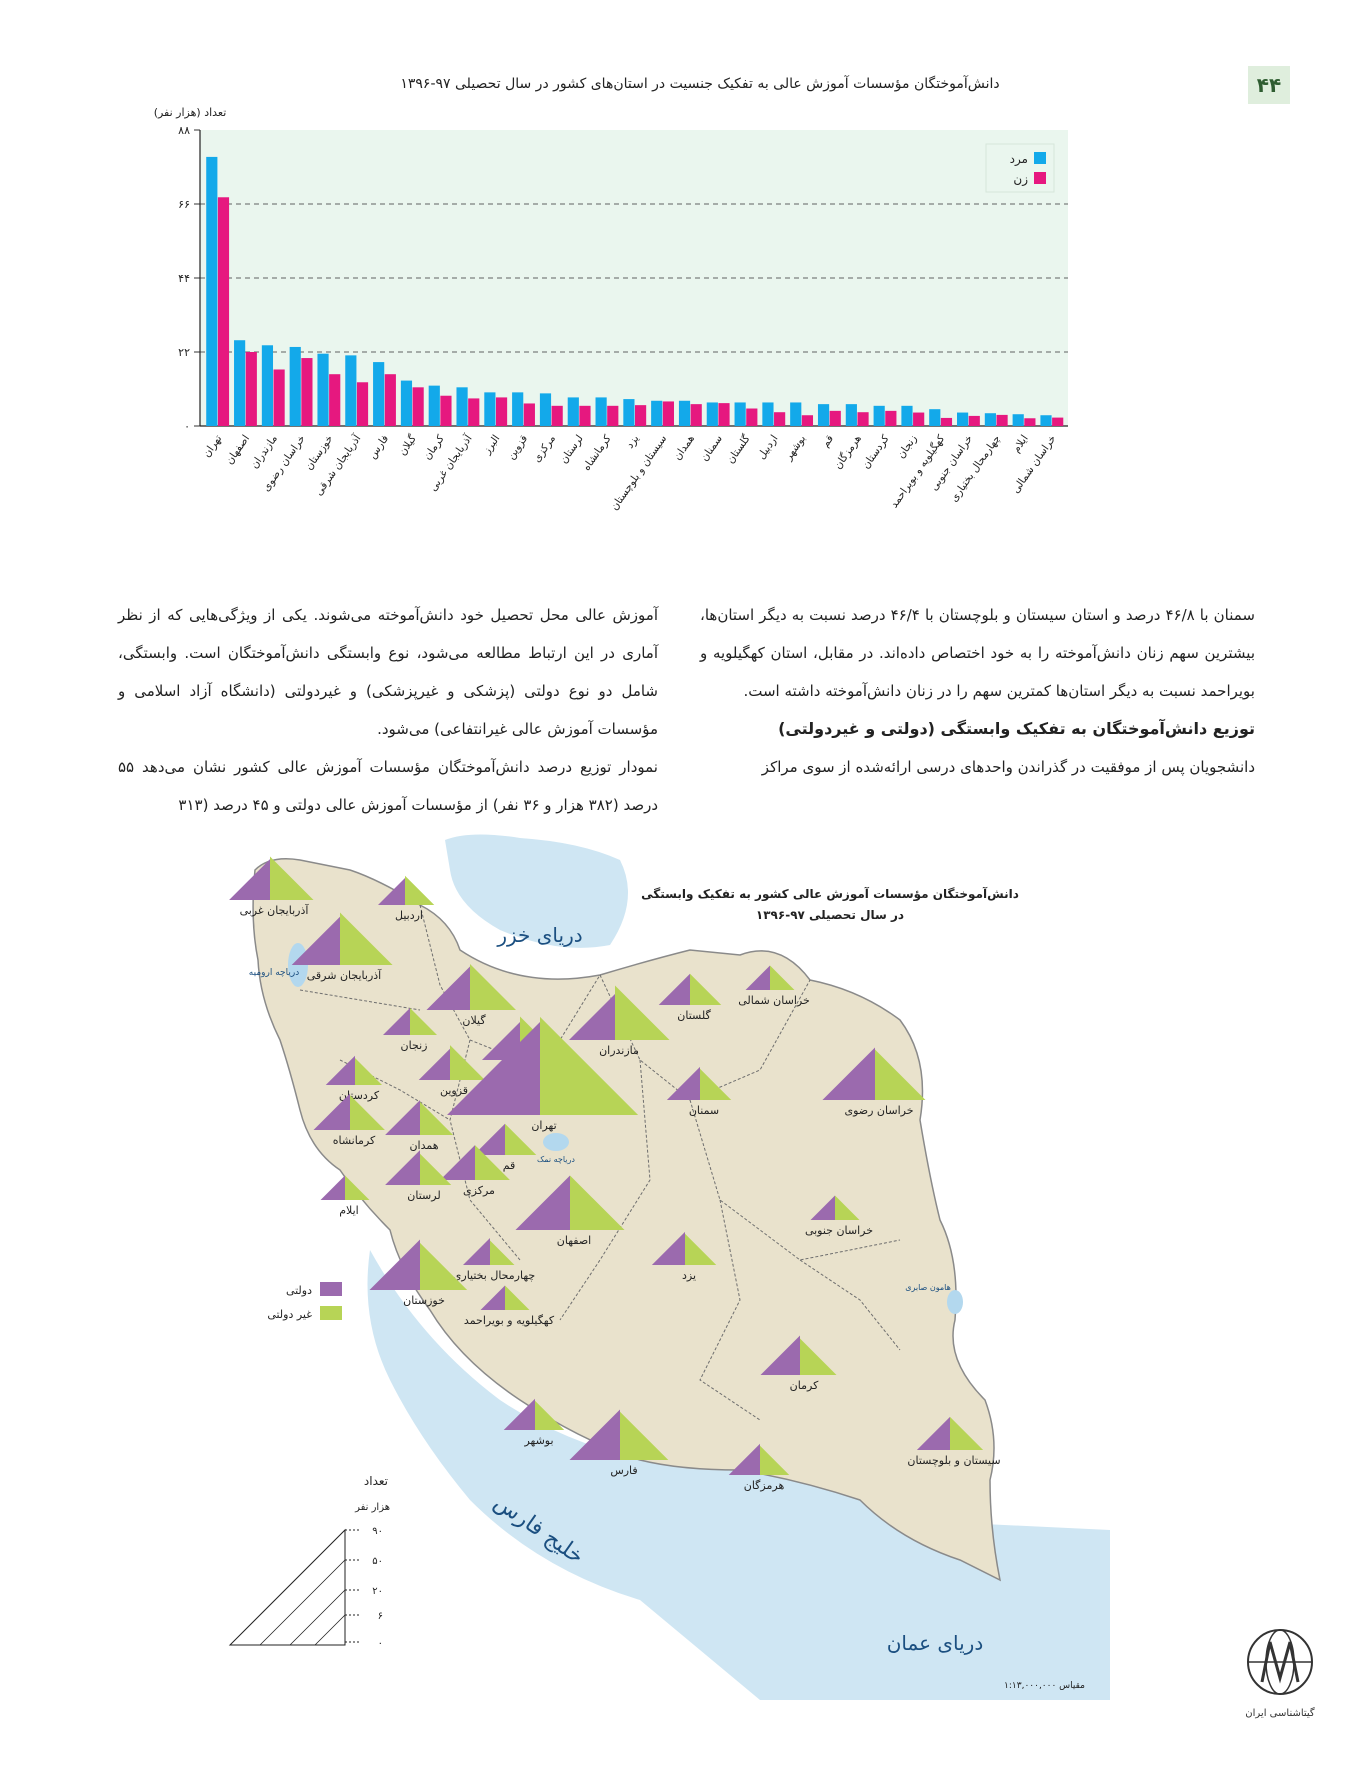 This screenshot has width=1358, height=1772. Describe the element at coordinates (418, 1273) in the screenshot. I see `province-symbol: خوزستان` at that location.